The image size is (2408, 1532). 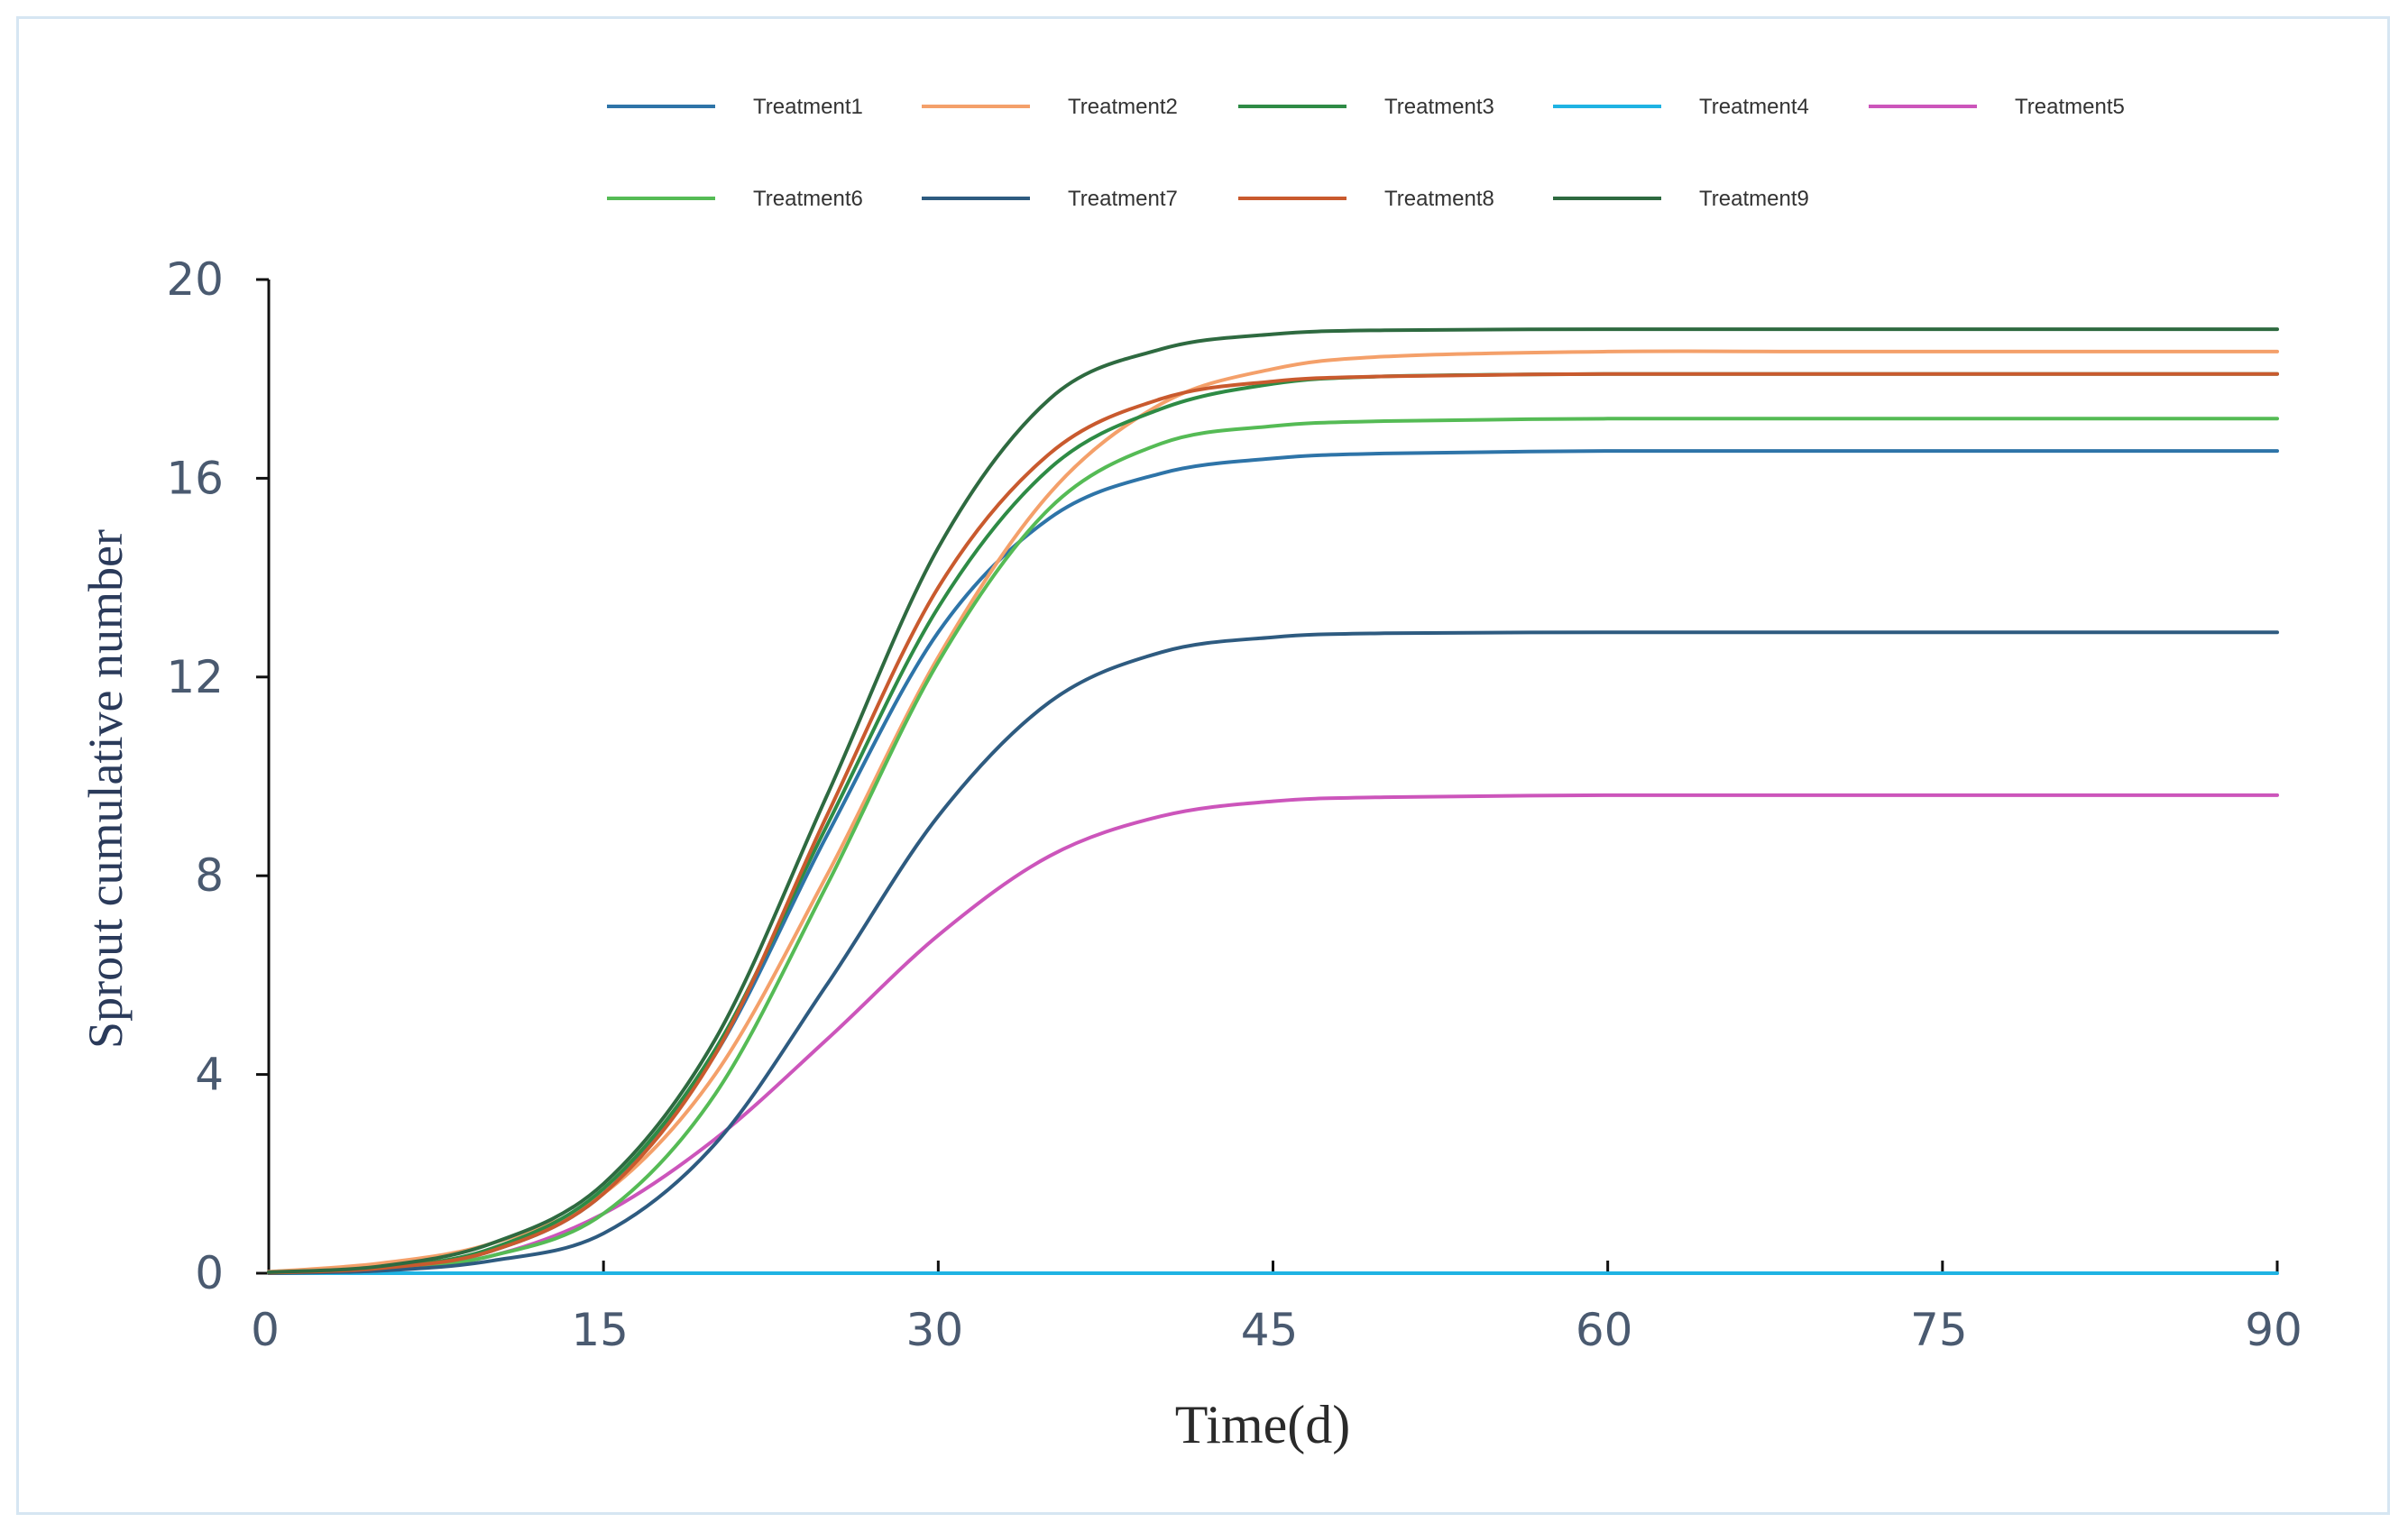 What do you see at coordinates (2070, 107) in the screenshot?
I see `legend-label-treatment5: Treatment5` at bounding box center [2070, 107].